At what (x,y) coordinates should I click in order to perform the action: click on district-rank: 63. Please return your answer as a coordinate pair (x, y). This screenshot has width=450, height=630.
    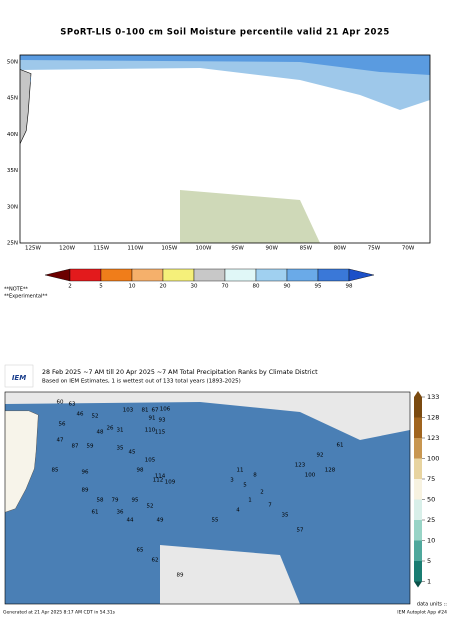
    Looking at the image, I should click on (72, 405).